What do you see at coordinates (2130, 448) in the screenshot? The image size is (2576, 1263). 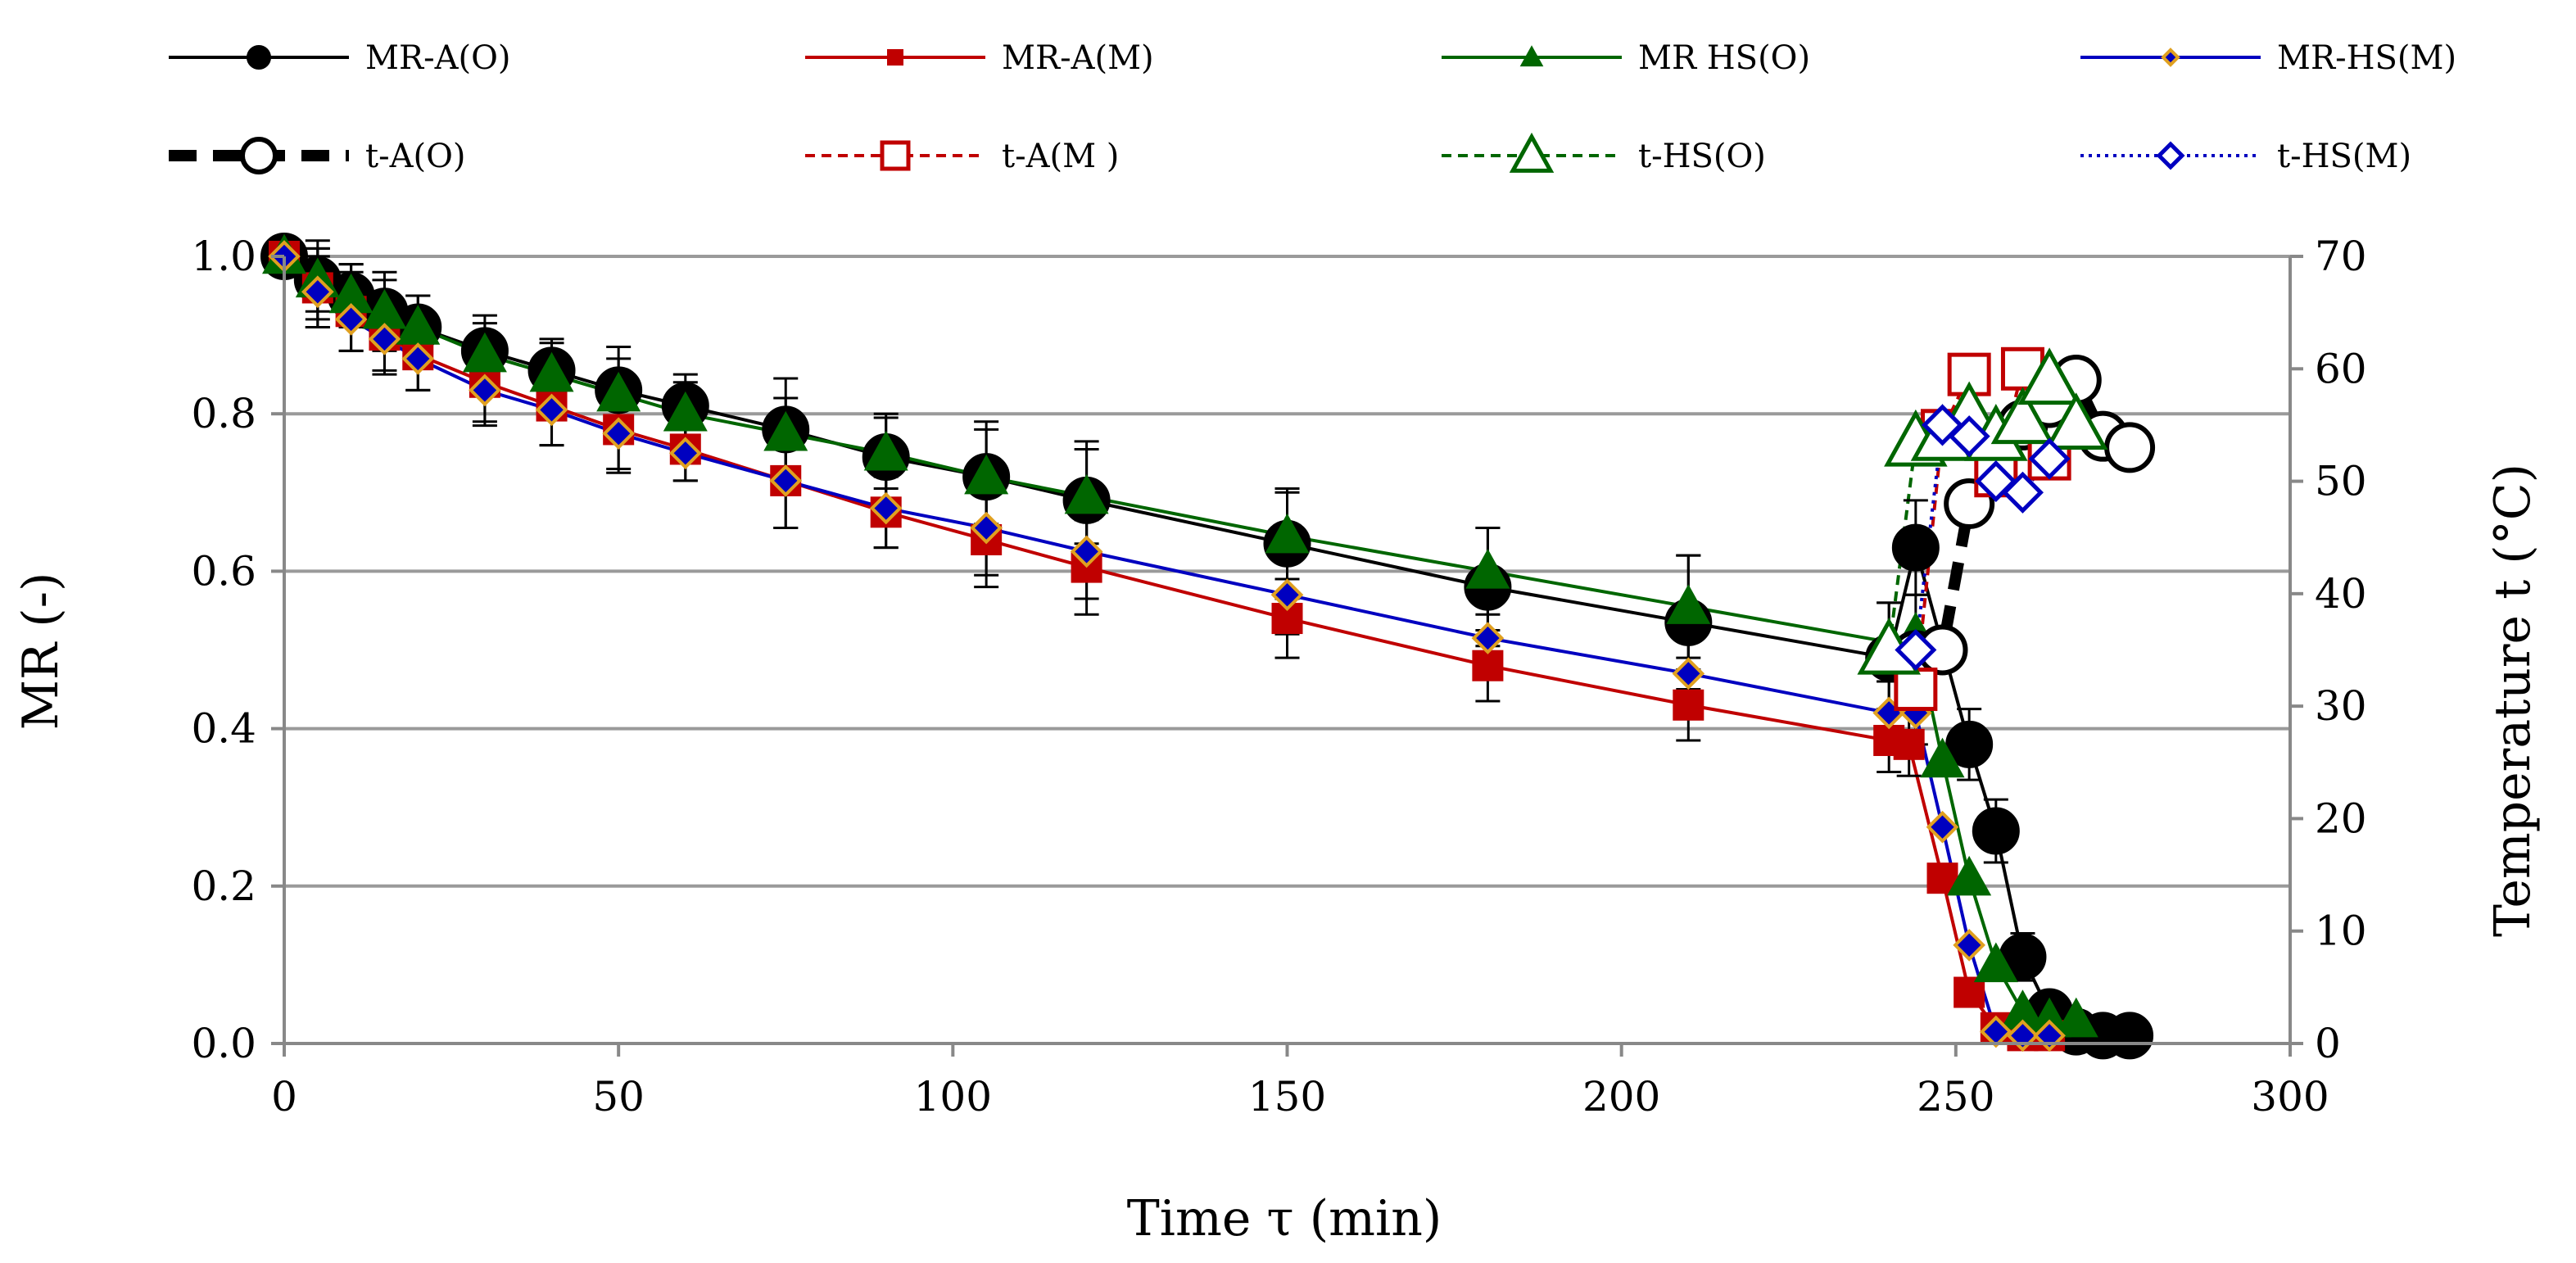 I see `point-t-a-o` at bounding box center [2130, 448].